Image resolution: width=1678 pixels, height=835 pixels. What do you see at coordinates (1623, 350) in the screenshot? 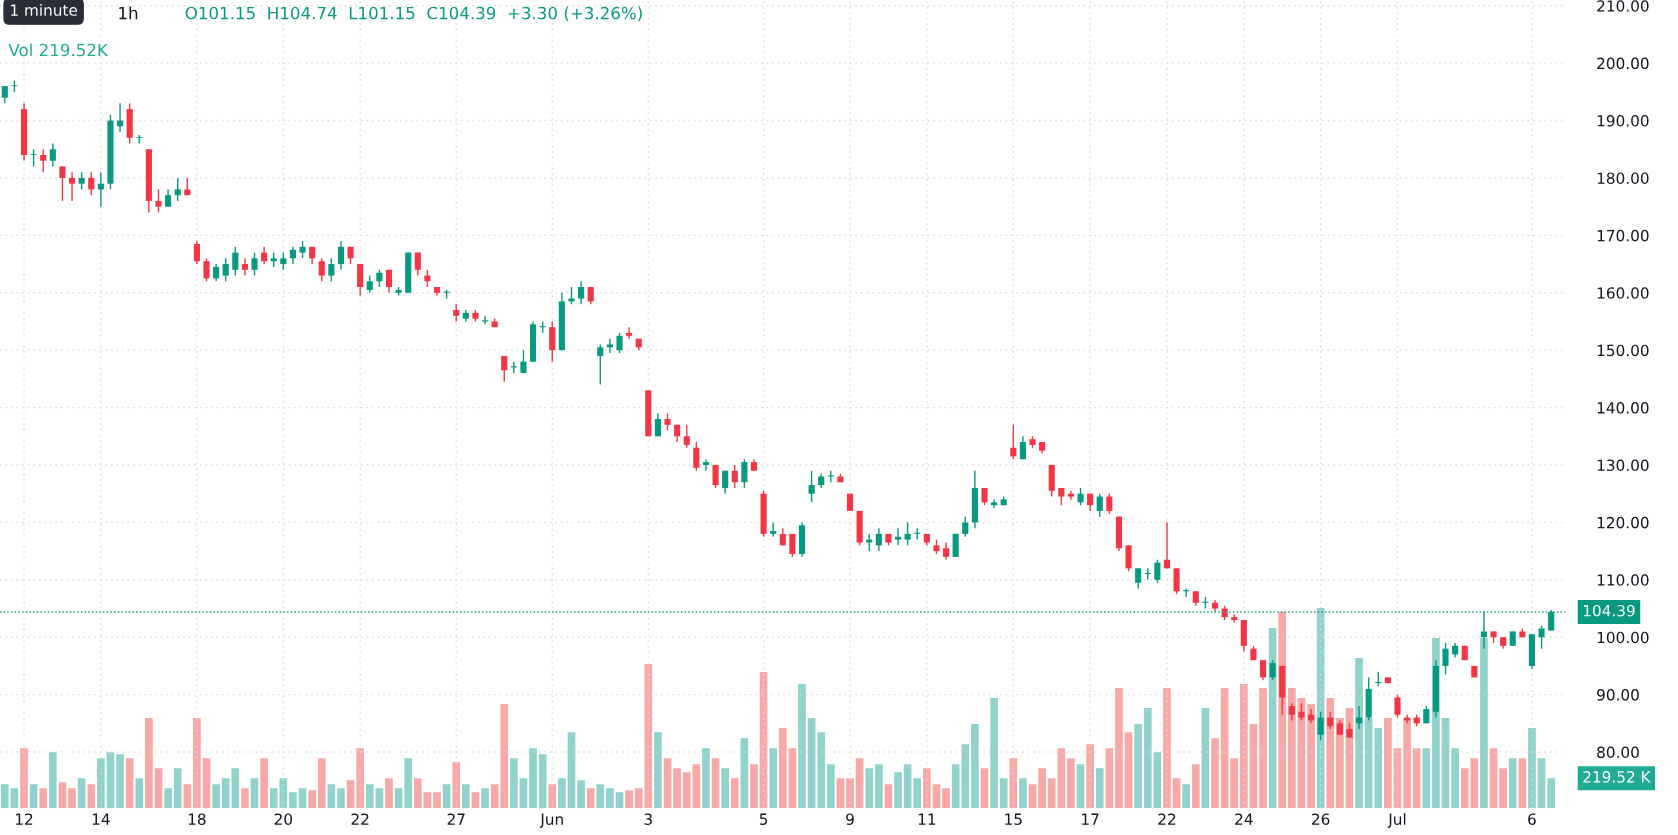
I see `y-tick-label: 150.00` at bounding box center [1623, 350].